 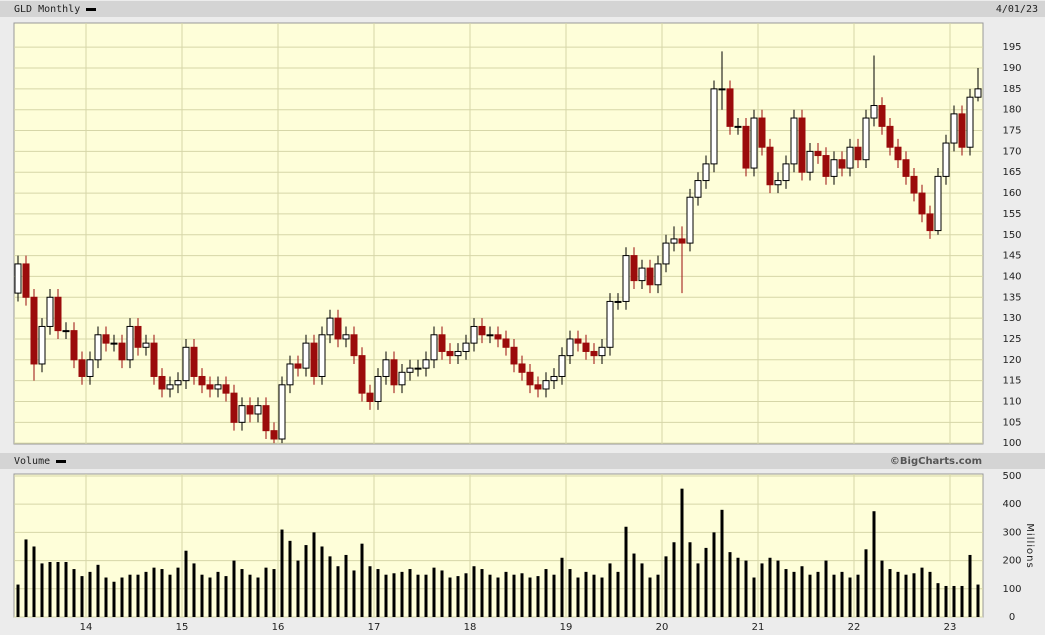 What do you see at coordinates (1011, 476) in the screenshot?
I see `y-tick-label: 500` at bounding box center [1011, 476].